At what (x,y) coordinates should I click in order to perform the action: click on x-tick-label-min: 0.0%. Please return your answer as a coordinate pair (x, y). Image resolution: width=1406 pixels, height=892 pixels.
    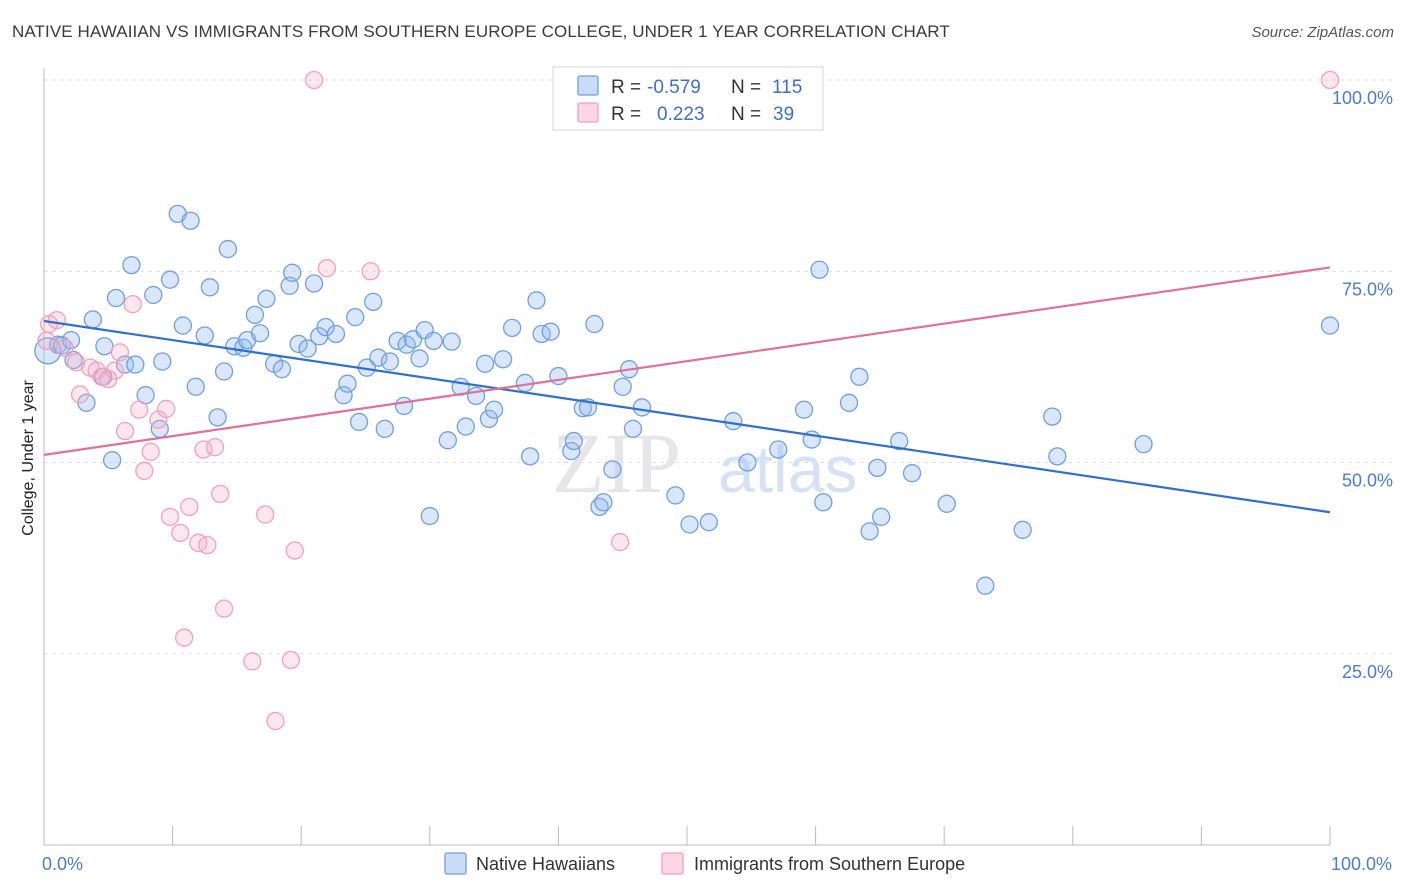
    Looking at the image, I should click on (62, 864).